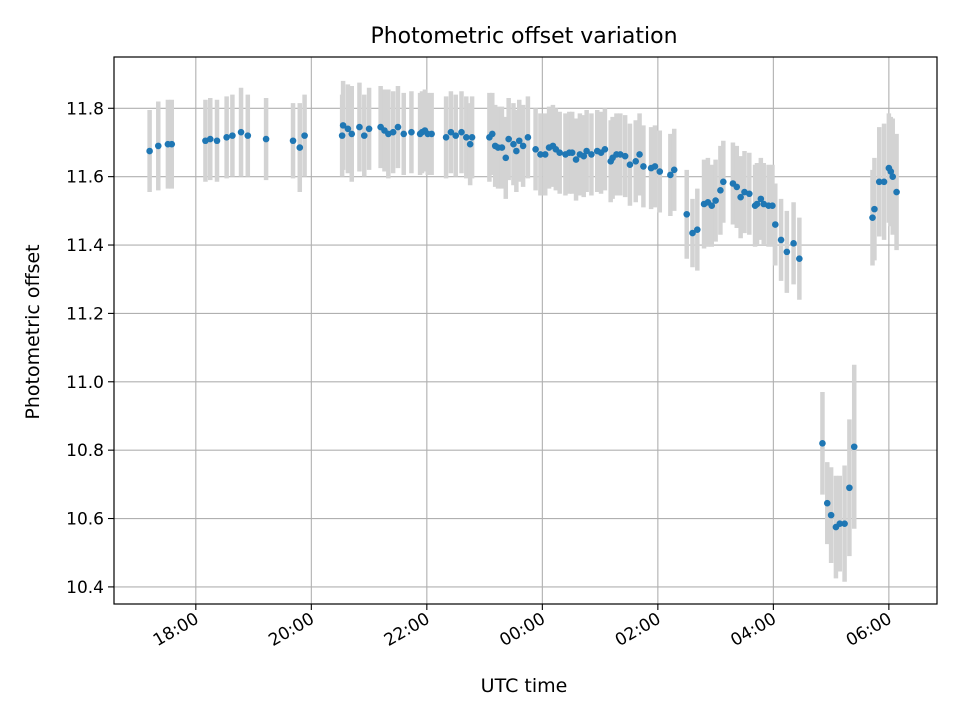 This screenshot has height=724, width=960. What do you see at coordinates (85, 588) in the screenshot?
I see `y-tick-label: 10.4` at bounding box center [85, 588].